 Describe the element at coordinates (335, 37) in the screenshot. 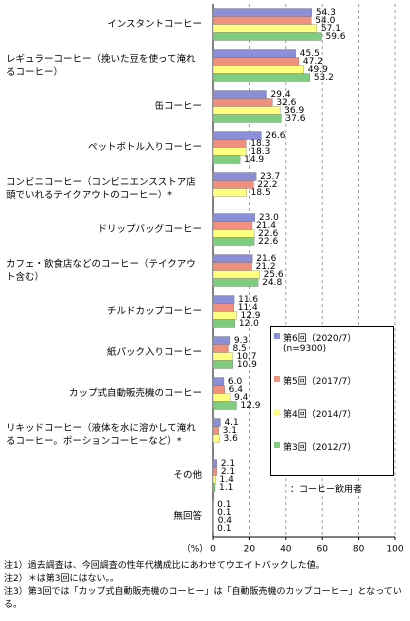

I see `value-label: 59.6` at that location.